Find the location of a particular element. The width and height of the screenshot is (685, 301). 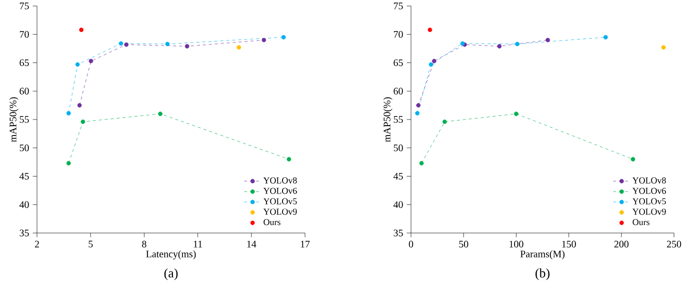

x-tick-label: 50 is located at coordinates (463, 244).